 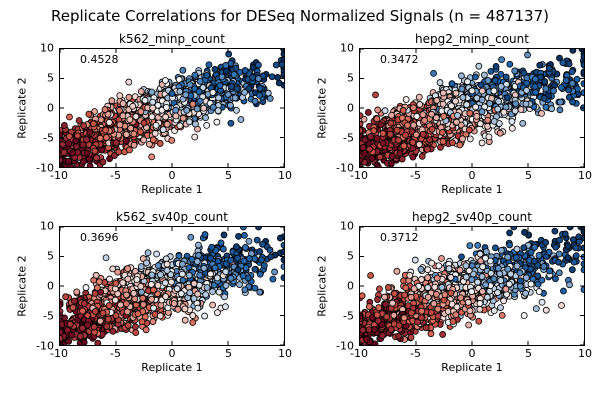 I want to click on subplot-title: k562_sv40p_count, so click(x=172, y=217).